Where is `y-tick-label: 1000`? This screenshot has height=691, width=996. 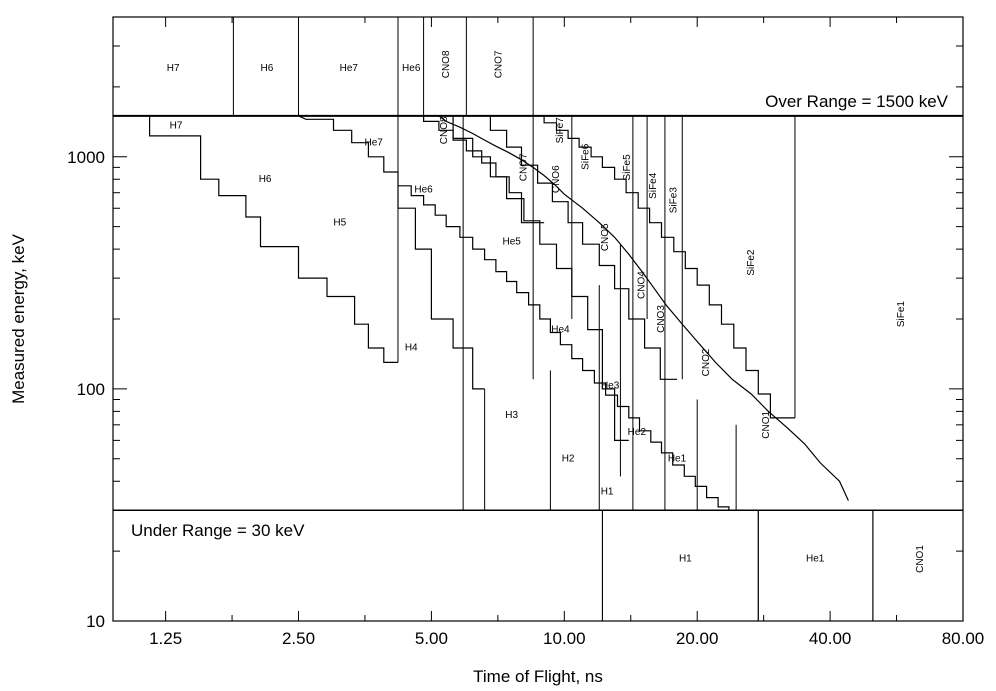
y-tick-label: 1000 is located at coordinates (86, 157).